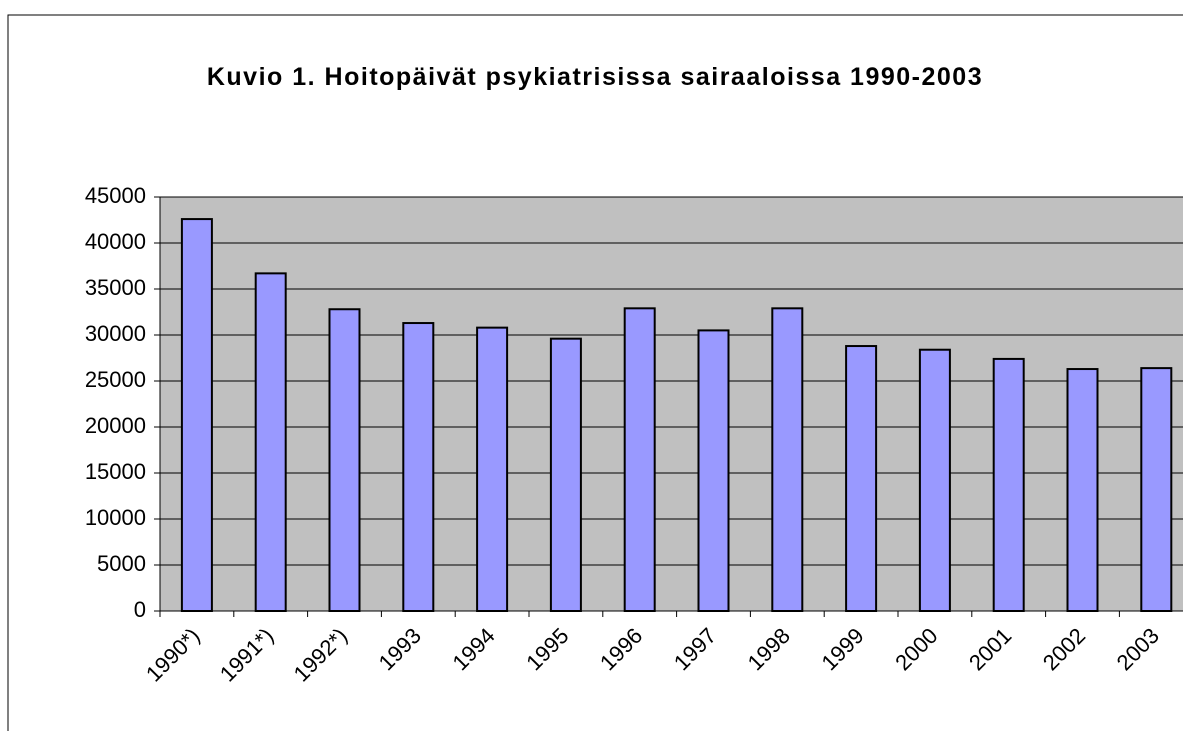 The height and width of the screenshot is (731, 1183). Describe the element at coordinates (115, 241) in the screenshot. I see `y-tick-label: 40000` at that location.